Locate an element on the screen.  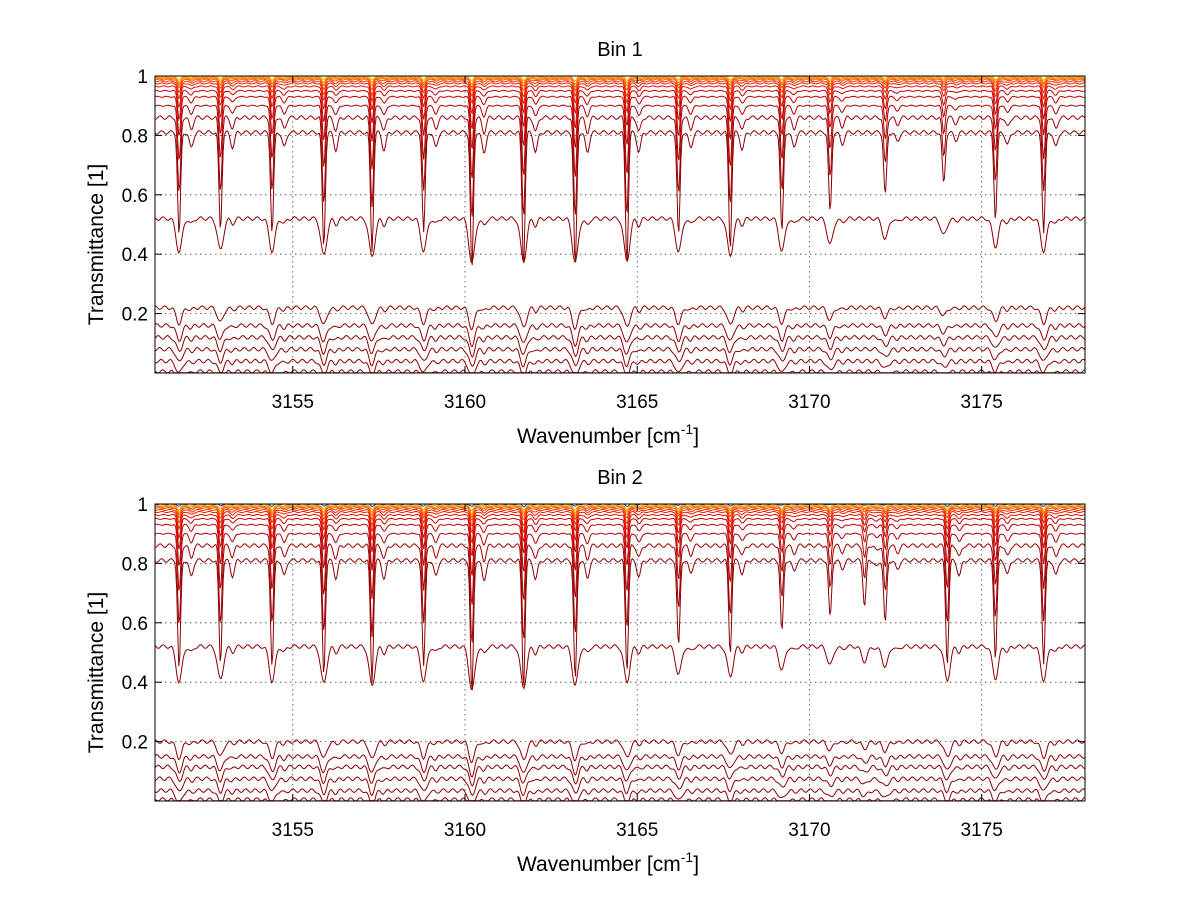
subplot-title: Bin 2 is located at coordinates (620, 478).